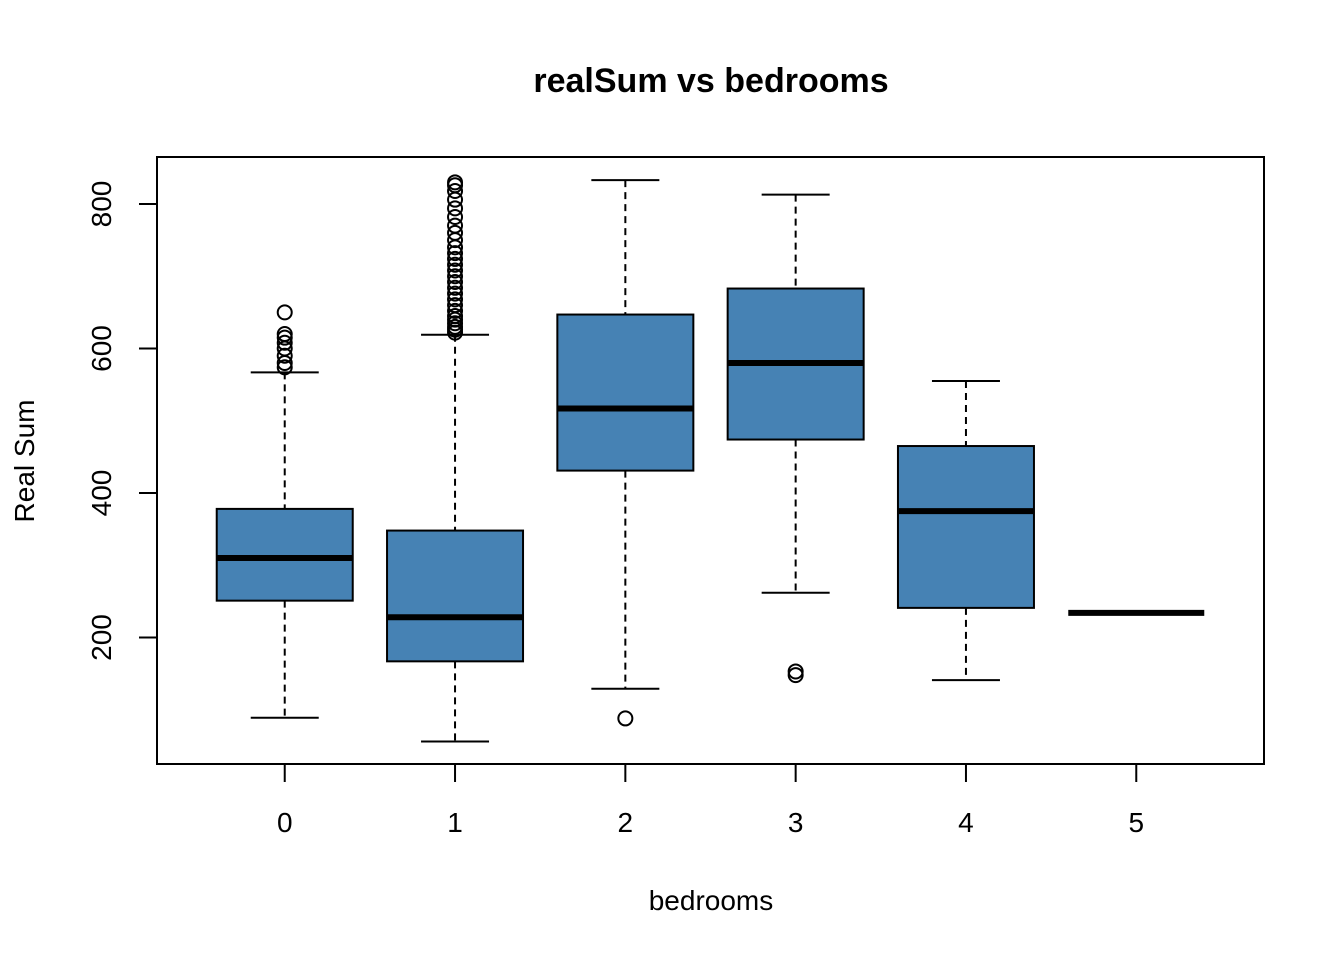 This screenshot has height=960, width=1344. I want to click on y-tick-label: 800, so click(101, 204).